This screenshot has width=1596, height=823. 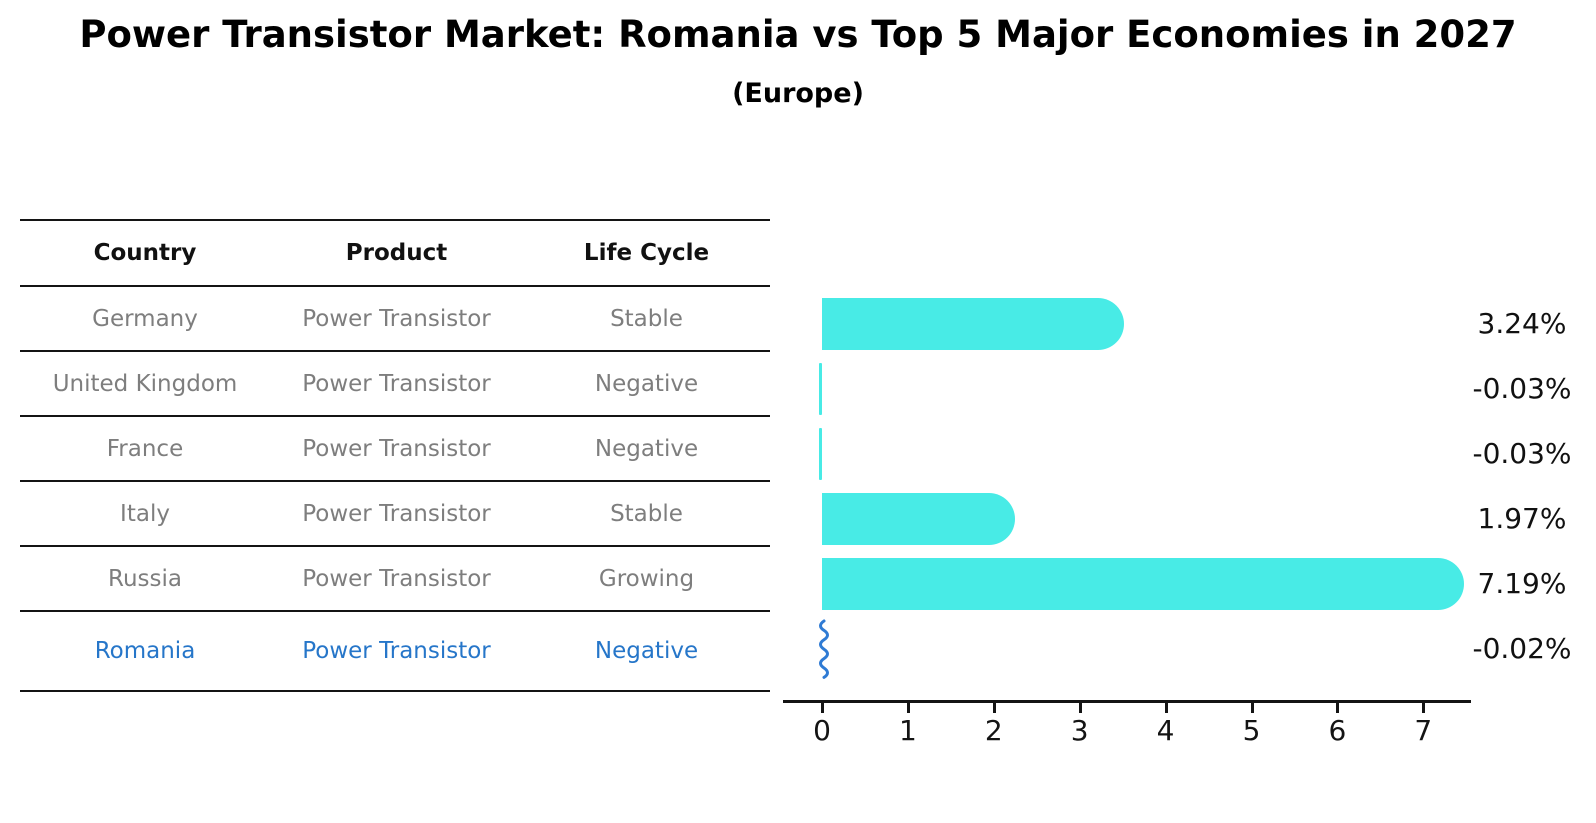 I want to click on x-tick-label: 2, so click(x=993, y=730).